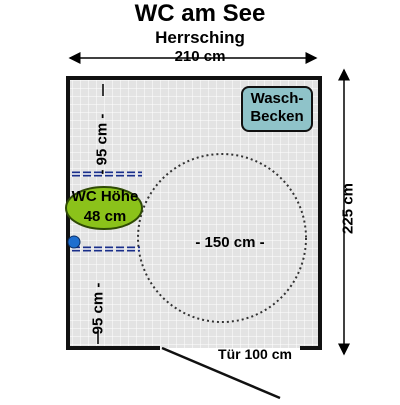  What do you see at coordinates (230, 242) in the screenshot?
I see `turning-circle-label: - 150 cm -` at bounding box center [230, 242].